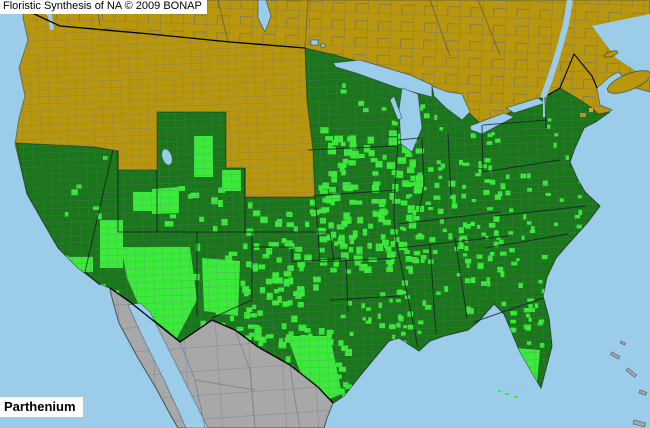 The height and width of the screenshot is (428, 650). What do you see at coordinates (611, 54) in the screenshot?
I see `prince-edward-island` at bounding box center [611, 54].